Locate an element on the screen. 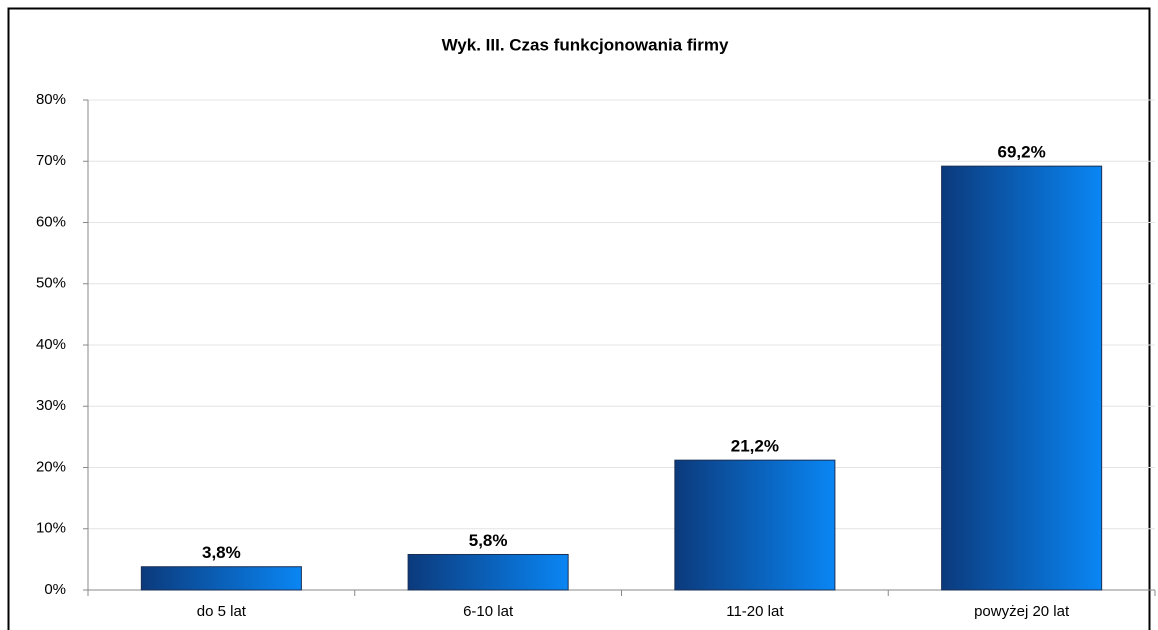 The image size is (1158, 630). y-tick-label: 40% is located at coordinates (51, 344).